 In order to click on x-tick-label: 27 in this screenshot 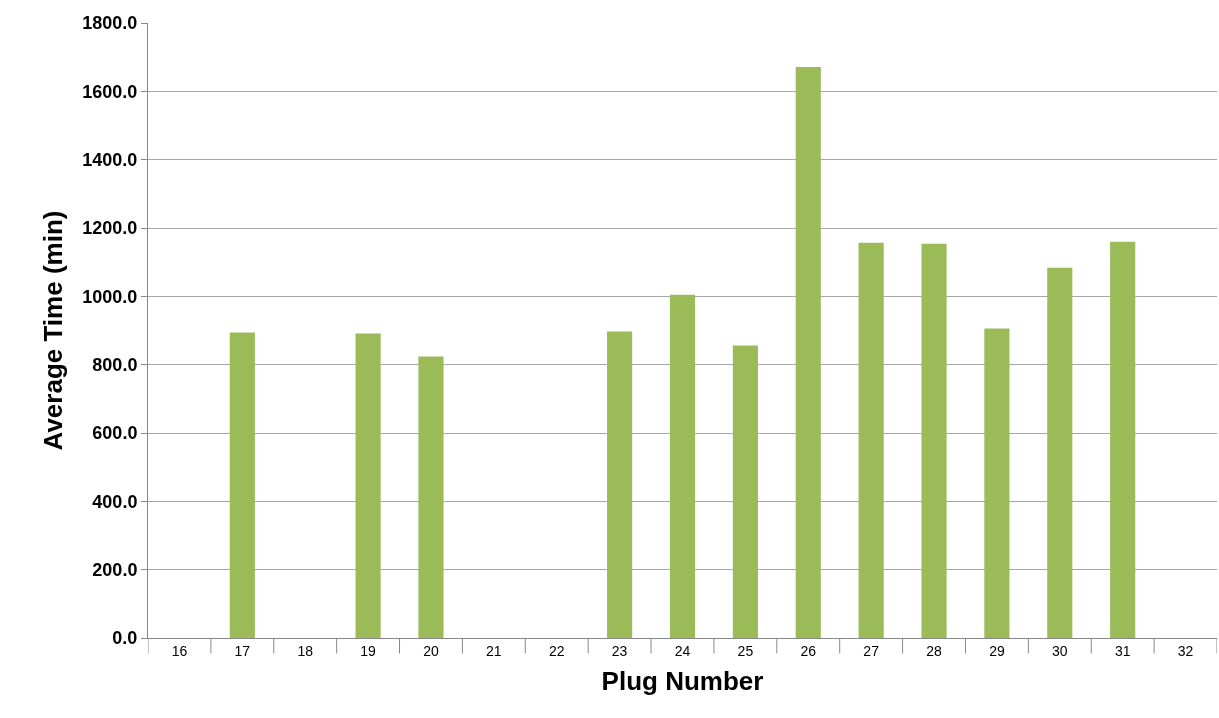, I will do `click(871, 650)`.